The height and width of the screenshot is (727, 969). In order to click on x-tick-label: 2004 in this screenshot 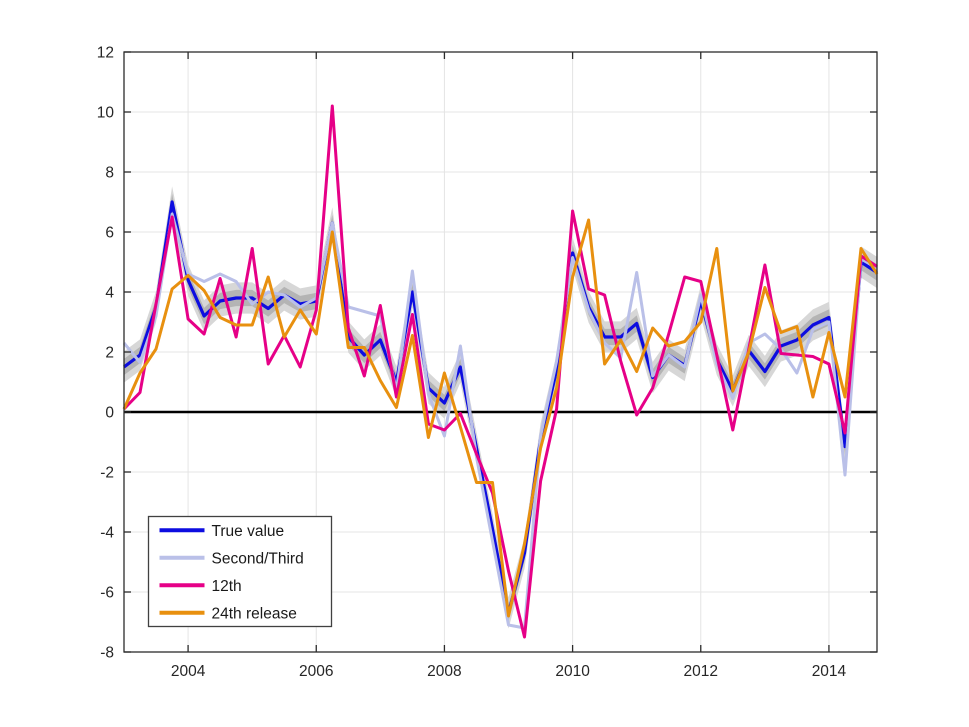, I will do `click(188, 671)`.